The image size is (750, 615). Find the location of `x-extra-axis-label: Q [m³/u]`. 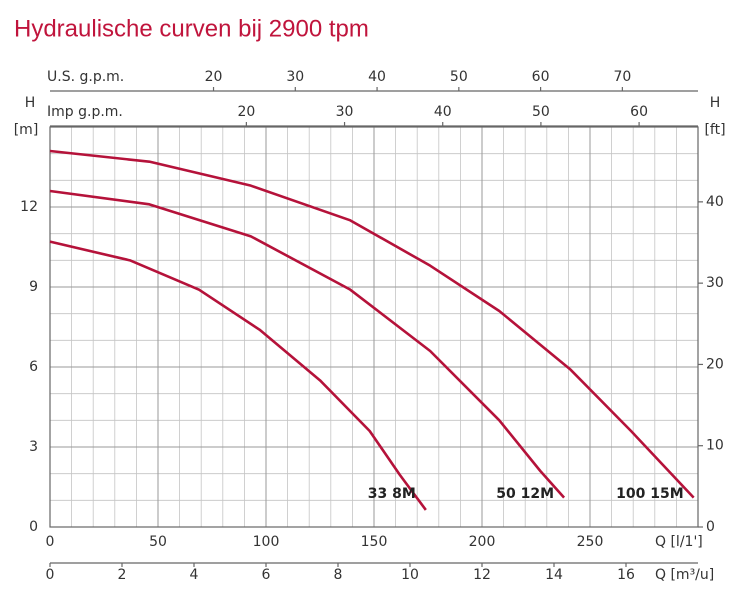

x-extra-axis-label: Q [m³/u] is located at coordinates (684, 575).